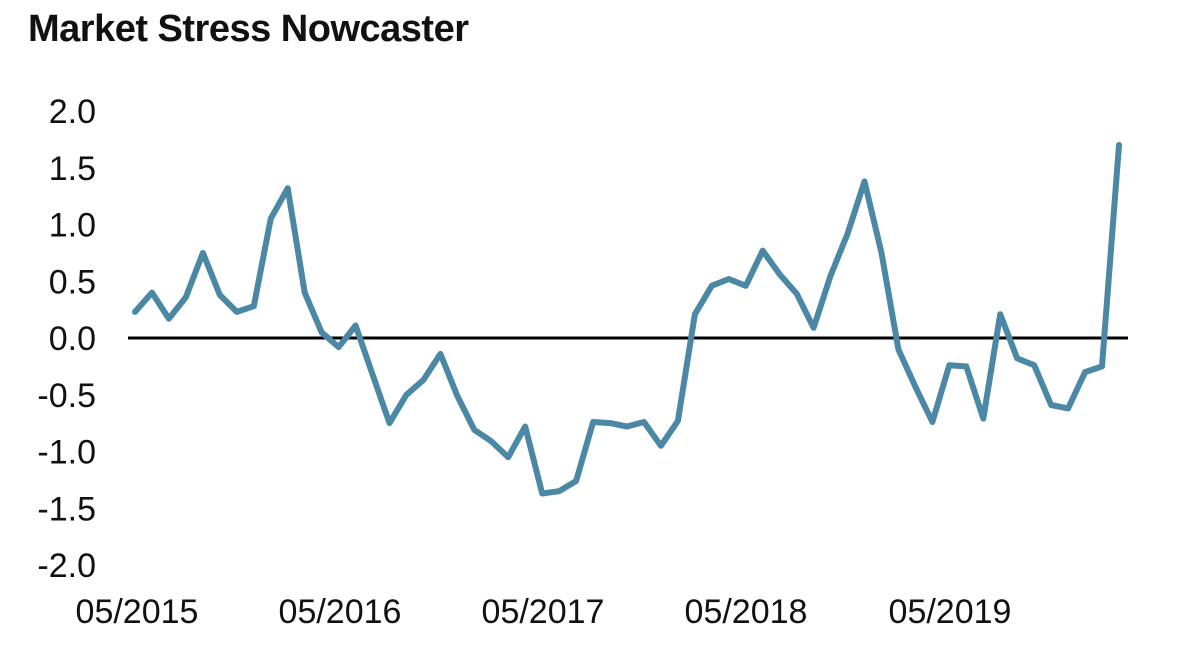 Image resolution: width=1200 pixels, height=647 pixels. I want to click on y-axis: 2.0 1.5 1.0 0.5 0.0 -0.5 -1.0 -1.5 -2.0, so click(66, 339).